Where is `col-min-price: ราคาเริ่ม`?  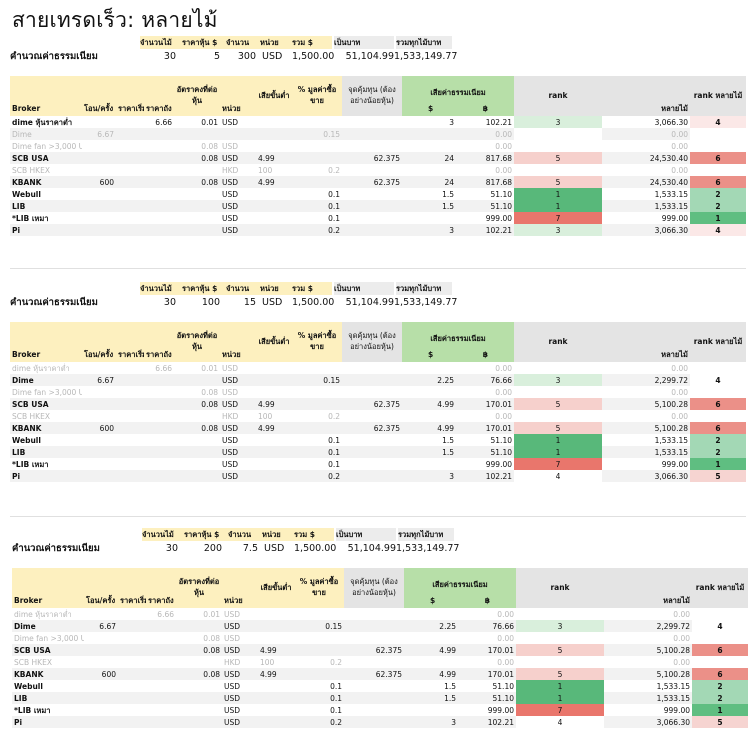
col-min-price: ราคาเริ่ม is located at coordinates (130, 342).